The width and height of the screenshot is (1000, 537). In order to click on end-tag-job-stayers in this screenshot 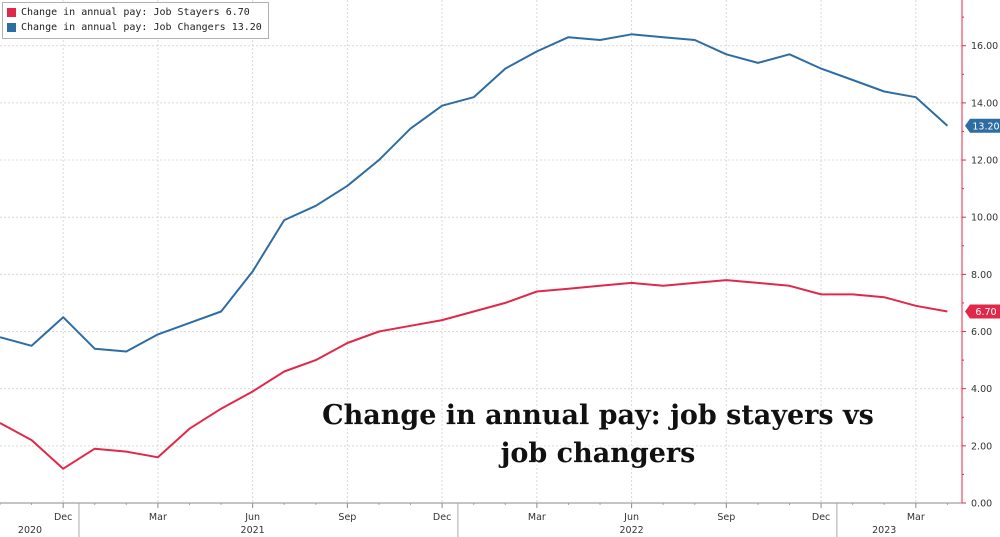, I will do `click(982, 311)`.